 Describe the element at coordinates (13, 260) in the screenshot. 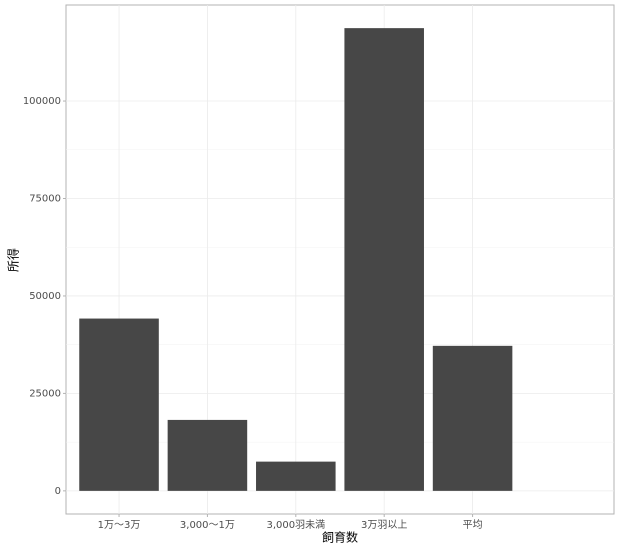

I see `y-axis-title: 所得` at that location.